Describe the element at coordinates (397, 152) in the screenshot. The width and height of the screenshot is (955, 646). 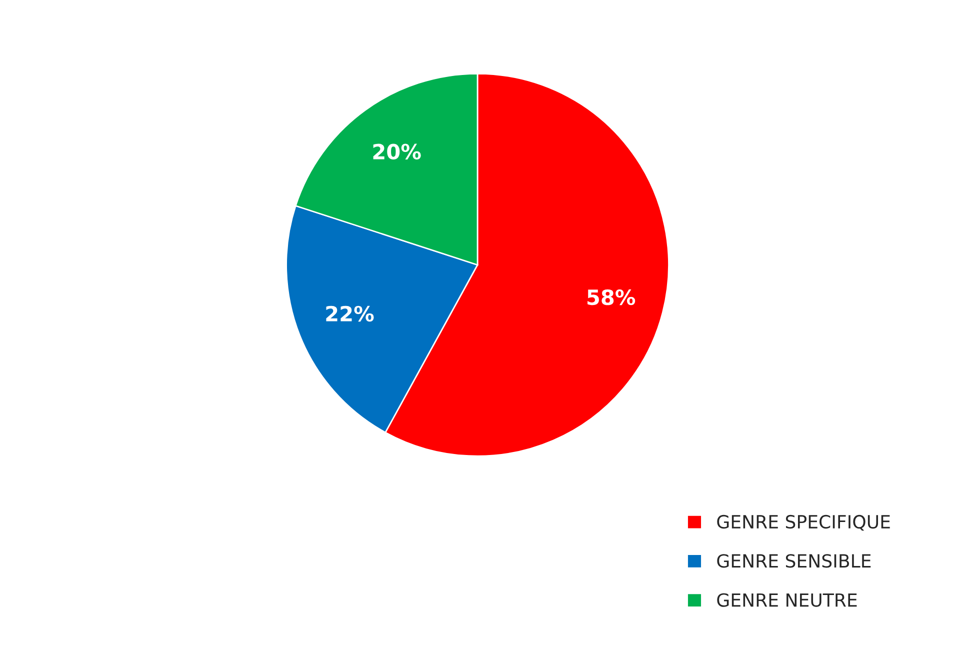
I see `data-label: 20%` at that location.